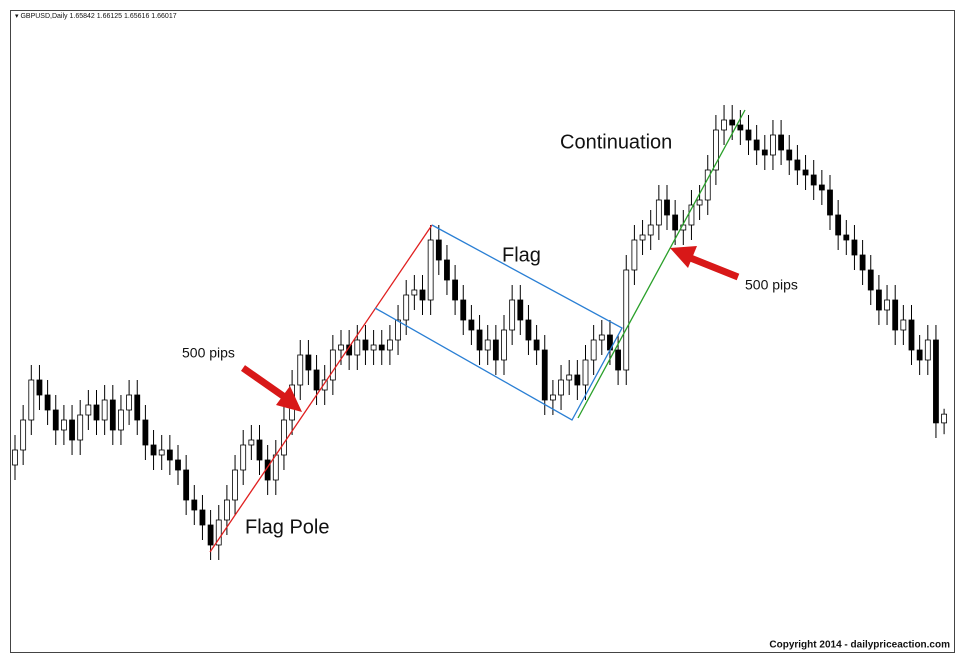 This screenshot has height=653, width=955. I want to click on header-open: 1.65842, so click(82, 16).